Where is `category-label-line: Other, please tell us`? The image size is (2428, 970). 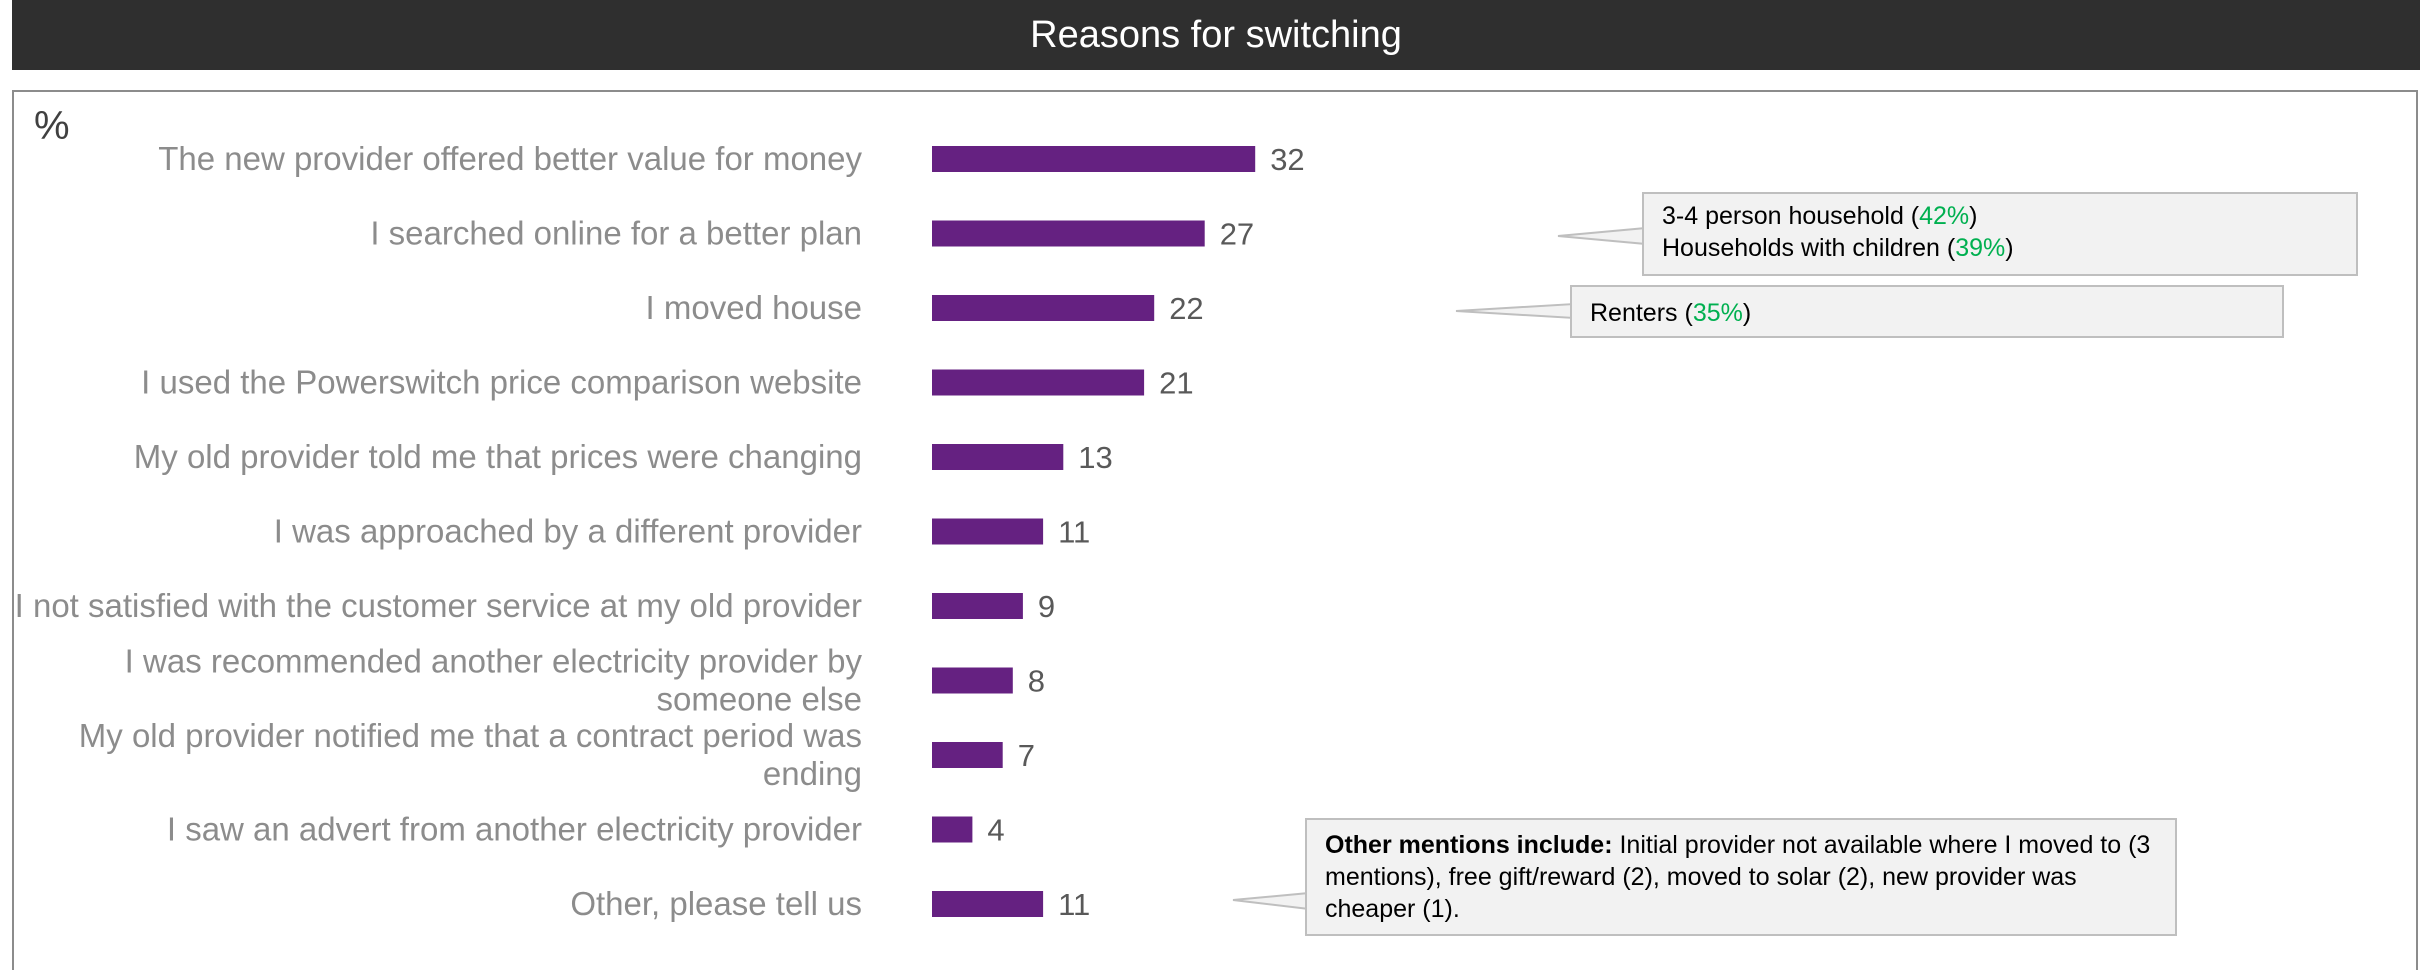 category-label-line: Other, please tell us is located at coordinates (716, 903).